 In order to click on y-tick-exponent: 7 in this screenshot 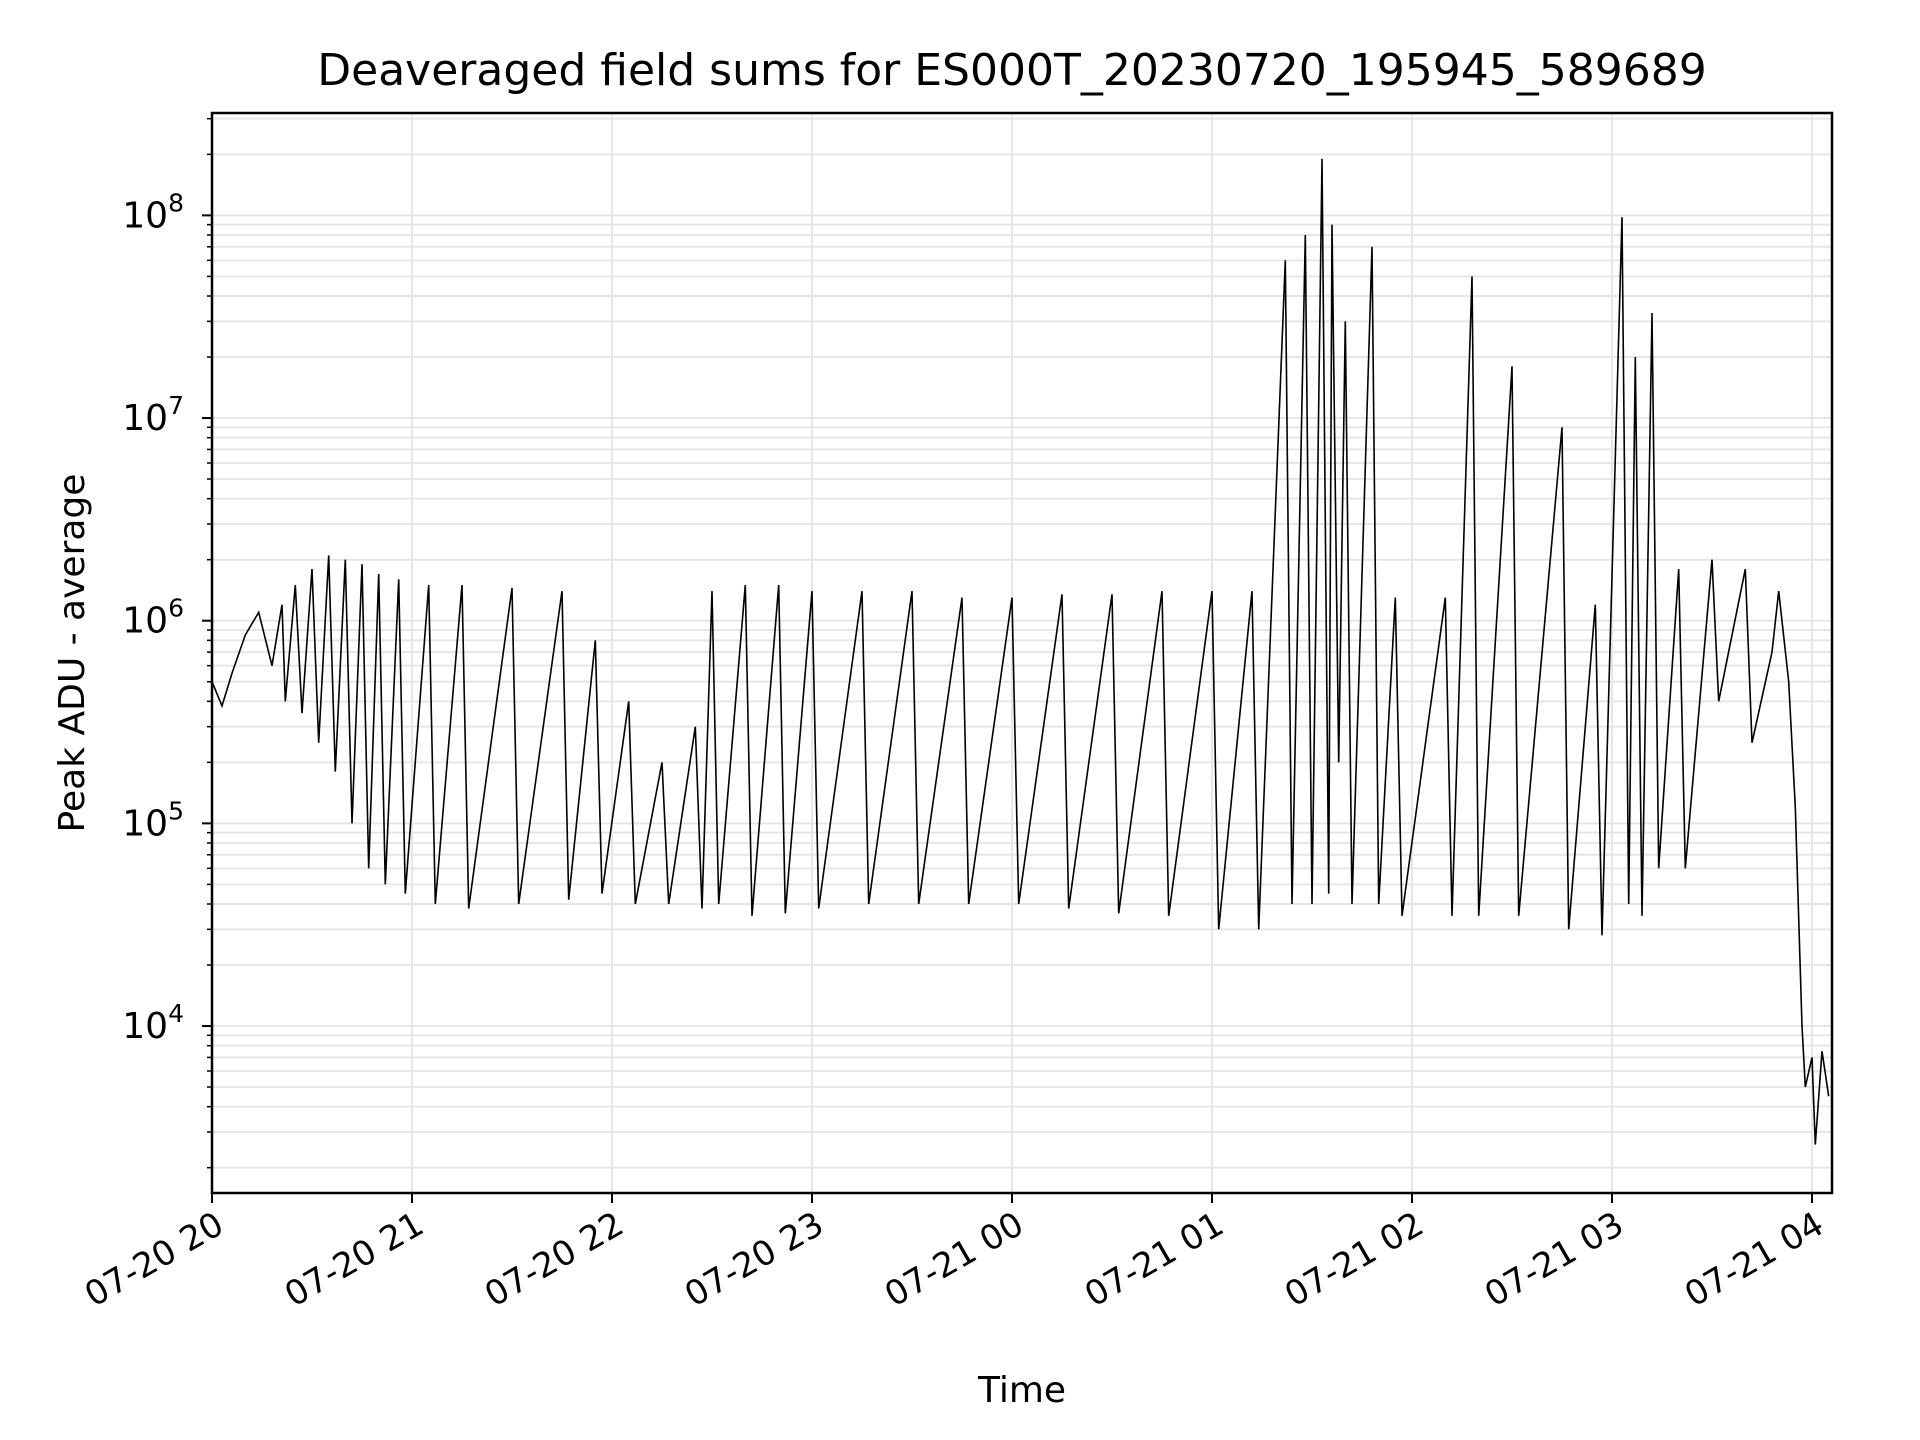, I will do `click(176, 405)`.